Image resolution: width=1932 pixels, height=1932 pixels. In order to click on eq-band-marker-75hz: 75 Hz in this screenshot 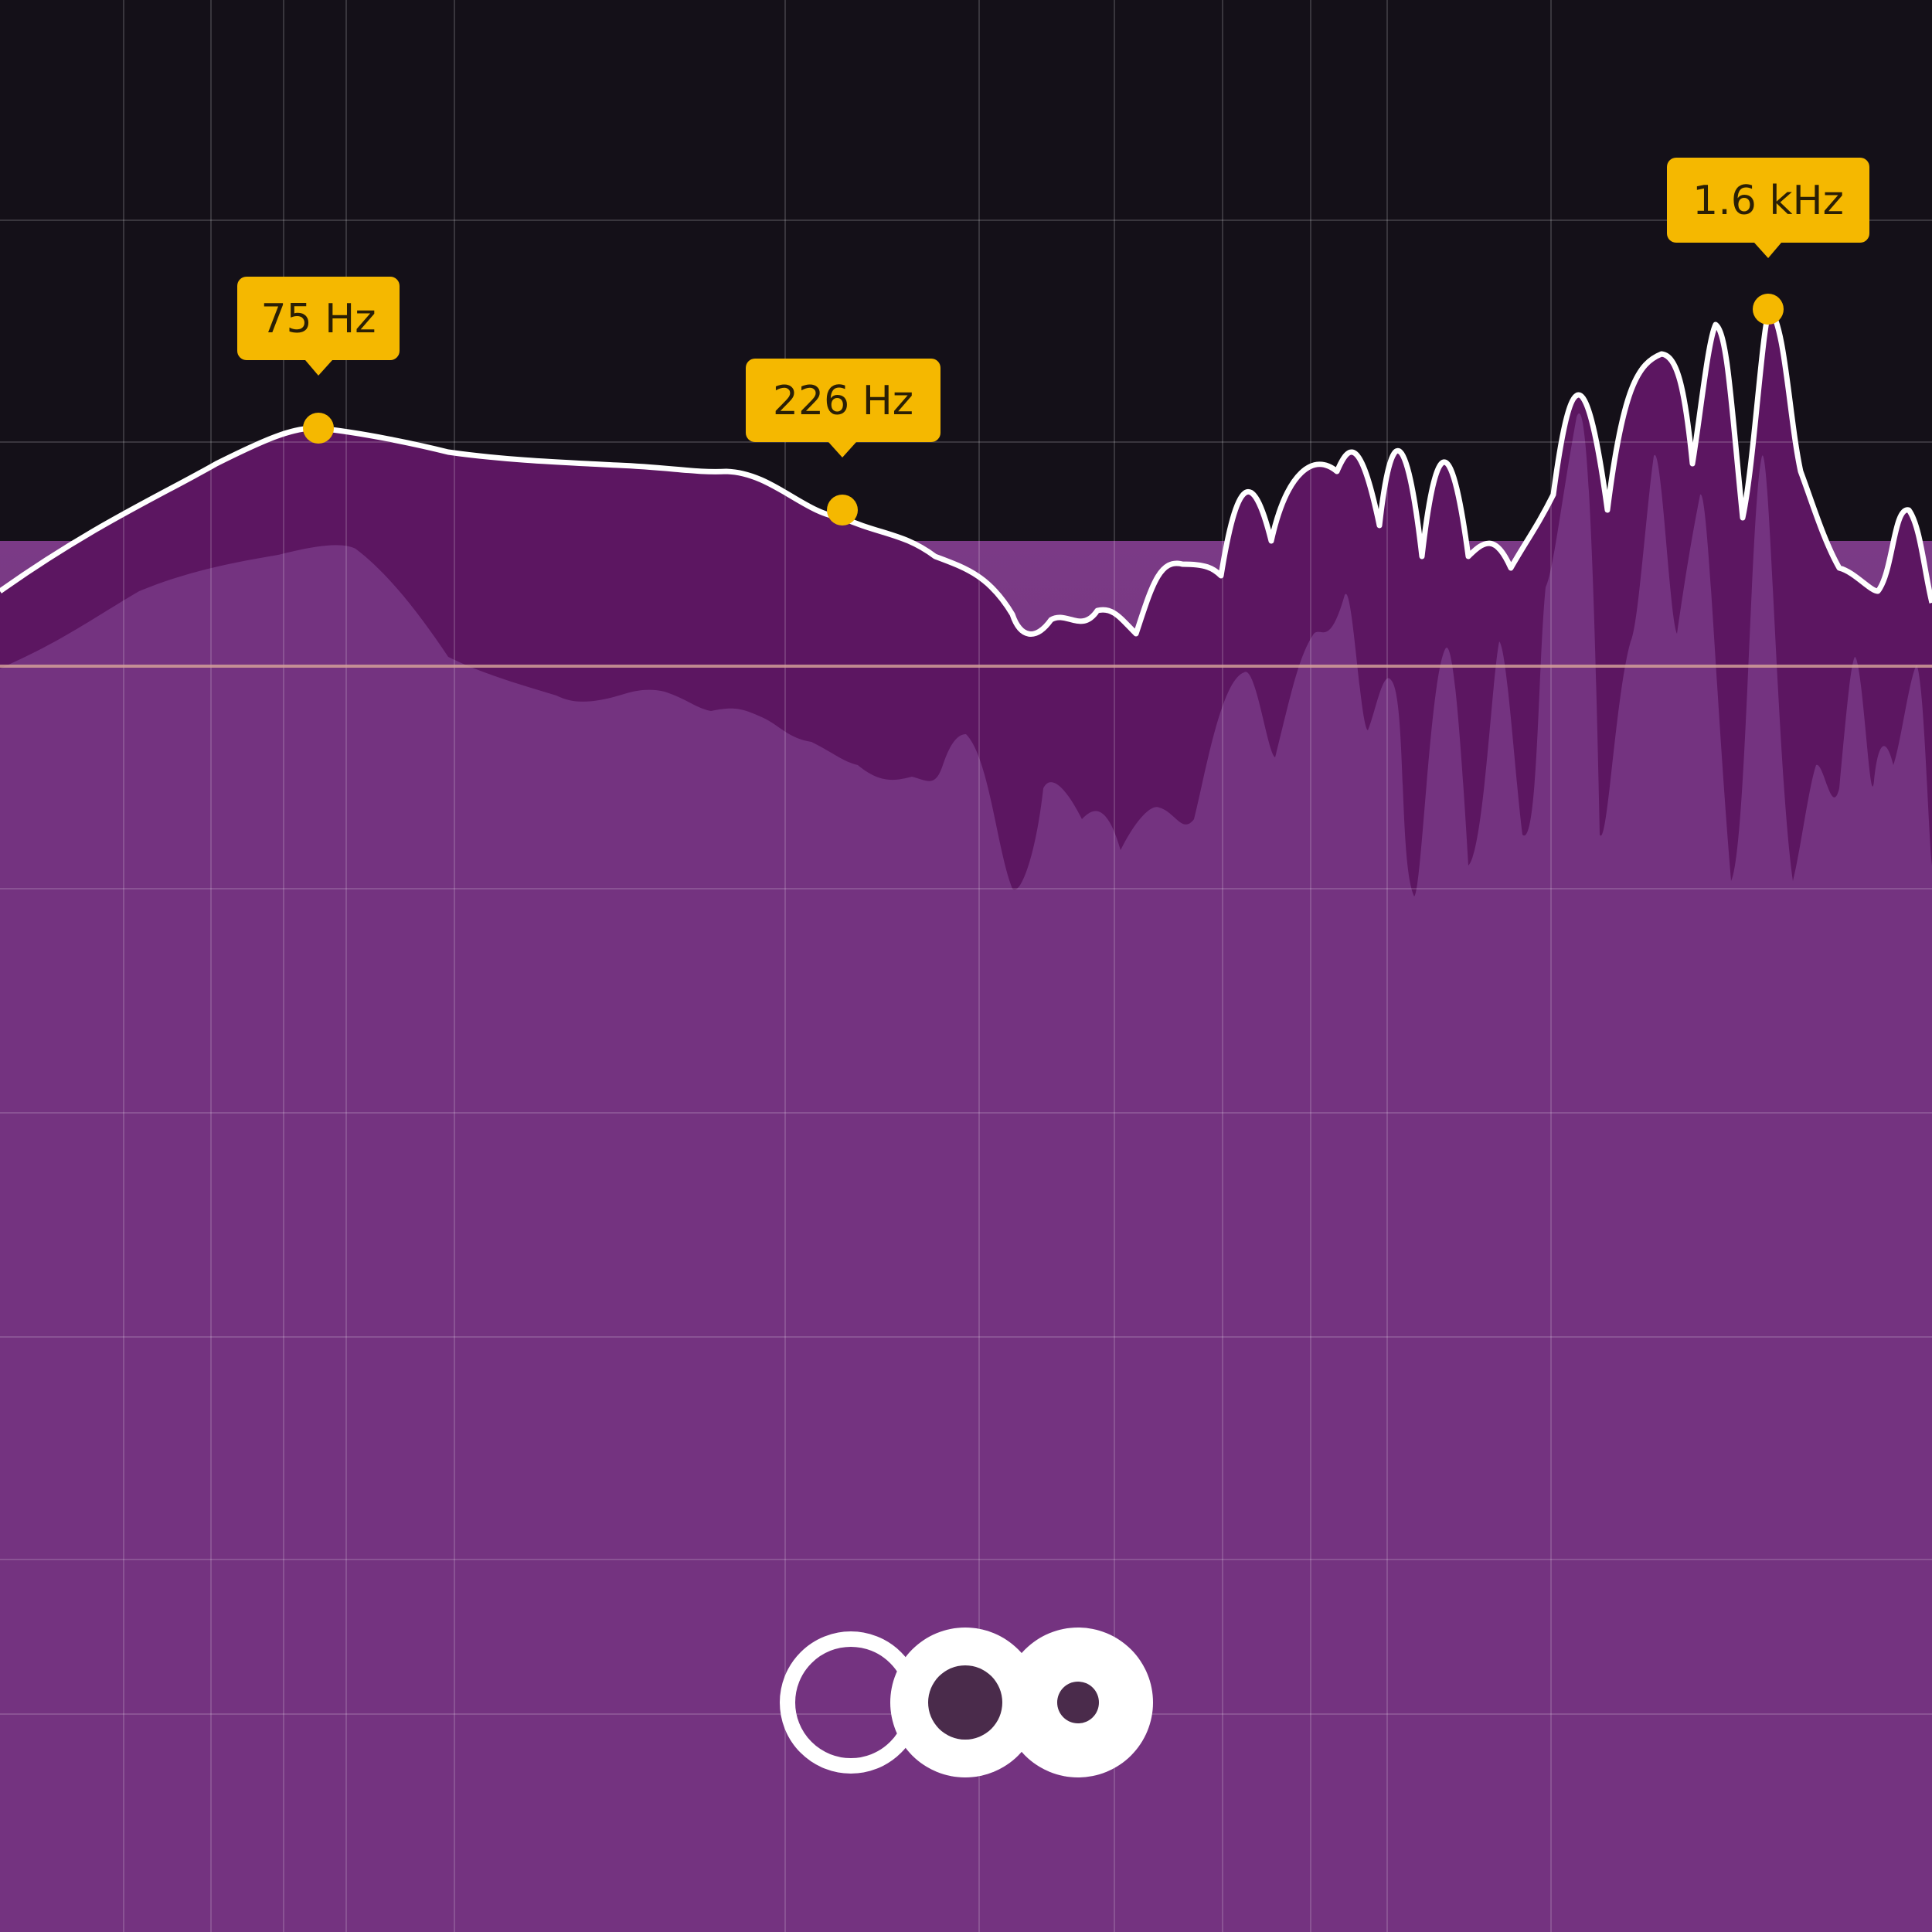, I will do `click(319, 360)`.